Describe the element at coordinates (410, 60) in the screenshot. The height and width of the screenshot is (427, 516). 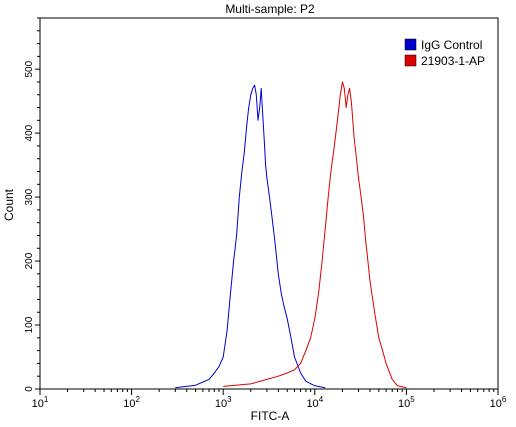
I see `legend-swatch-21903-1-ap` at that location.